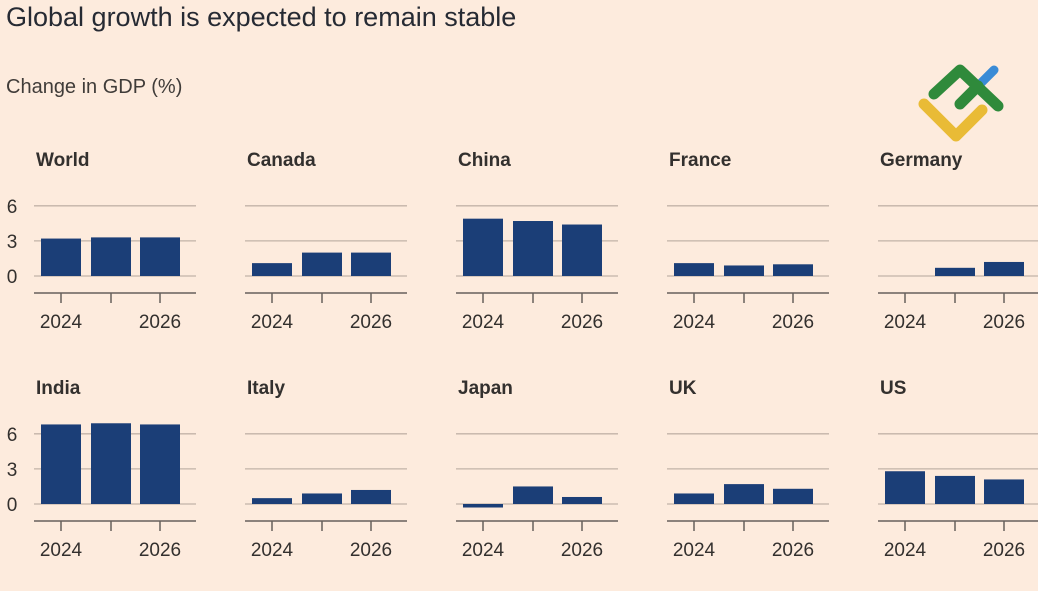 This screenshot has width=1038, height=591. I want to click on panel-world: World 0 3 6 2024 2026, so click(100, 250).